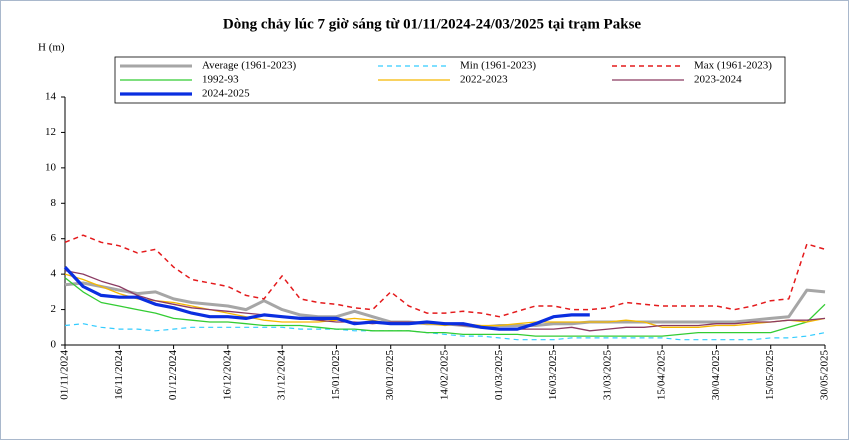 This screenshot has height=440, width=849. Describe the element at coordinates (54, 238) in the screenshot. I see `y-tick-label: 6` at that location.